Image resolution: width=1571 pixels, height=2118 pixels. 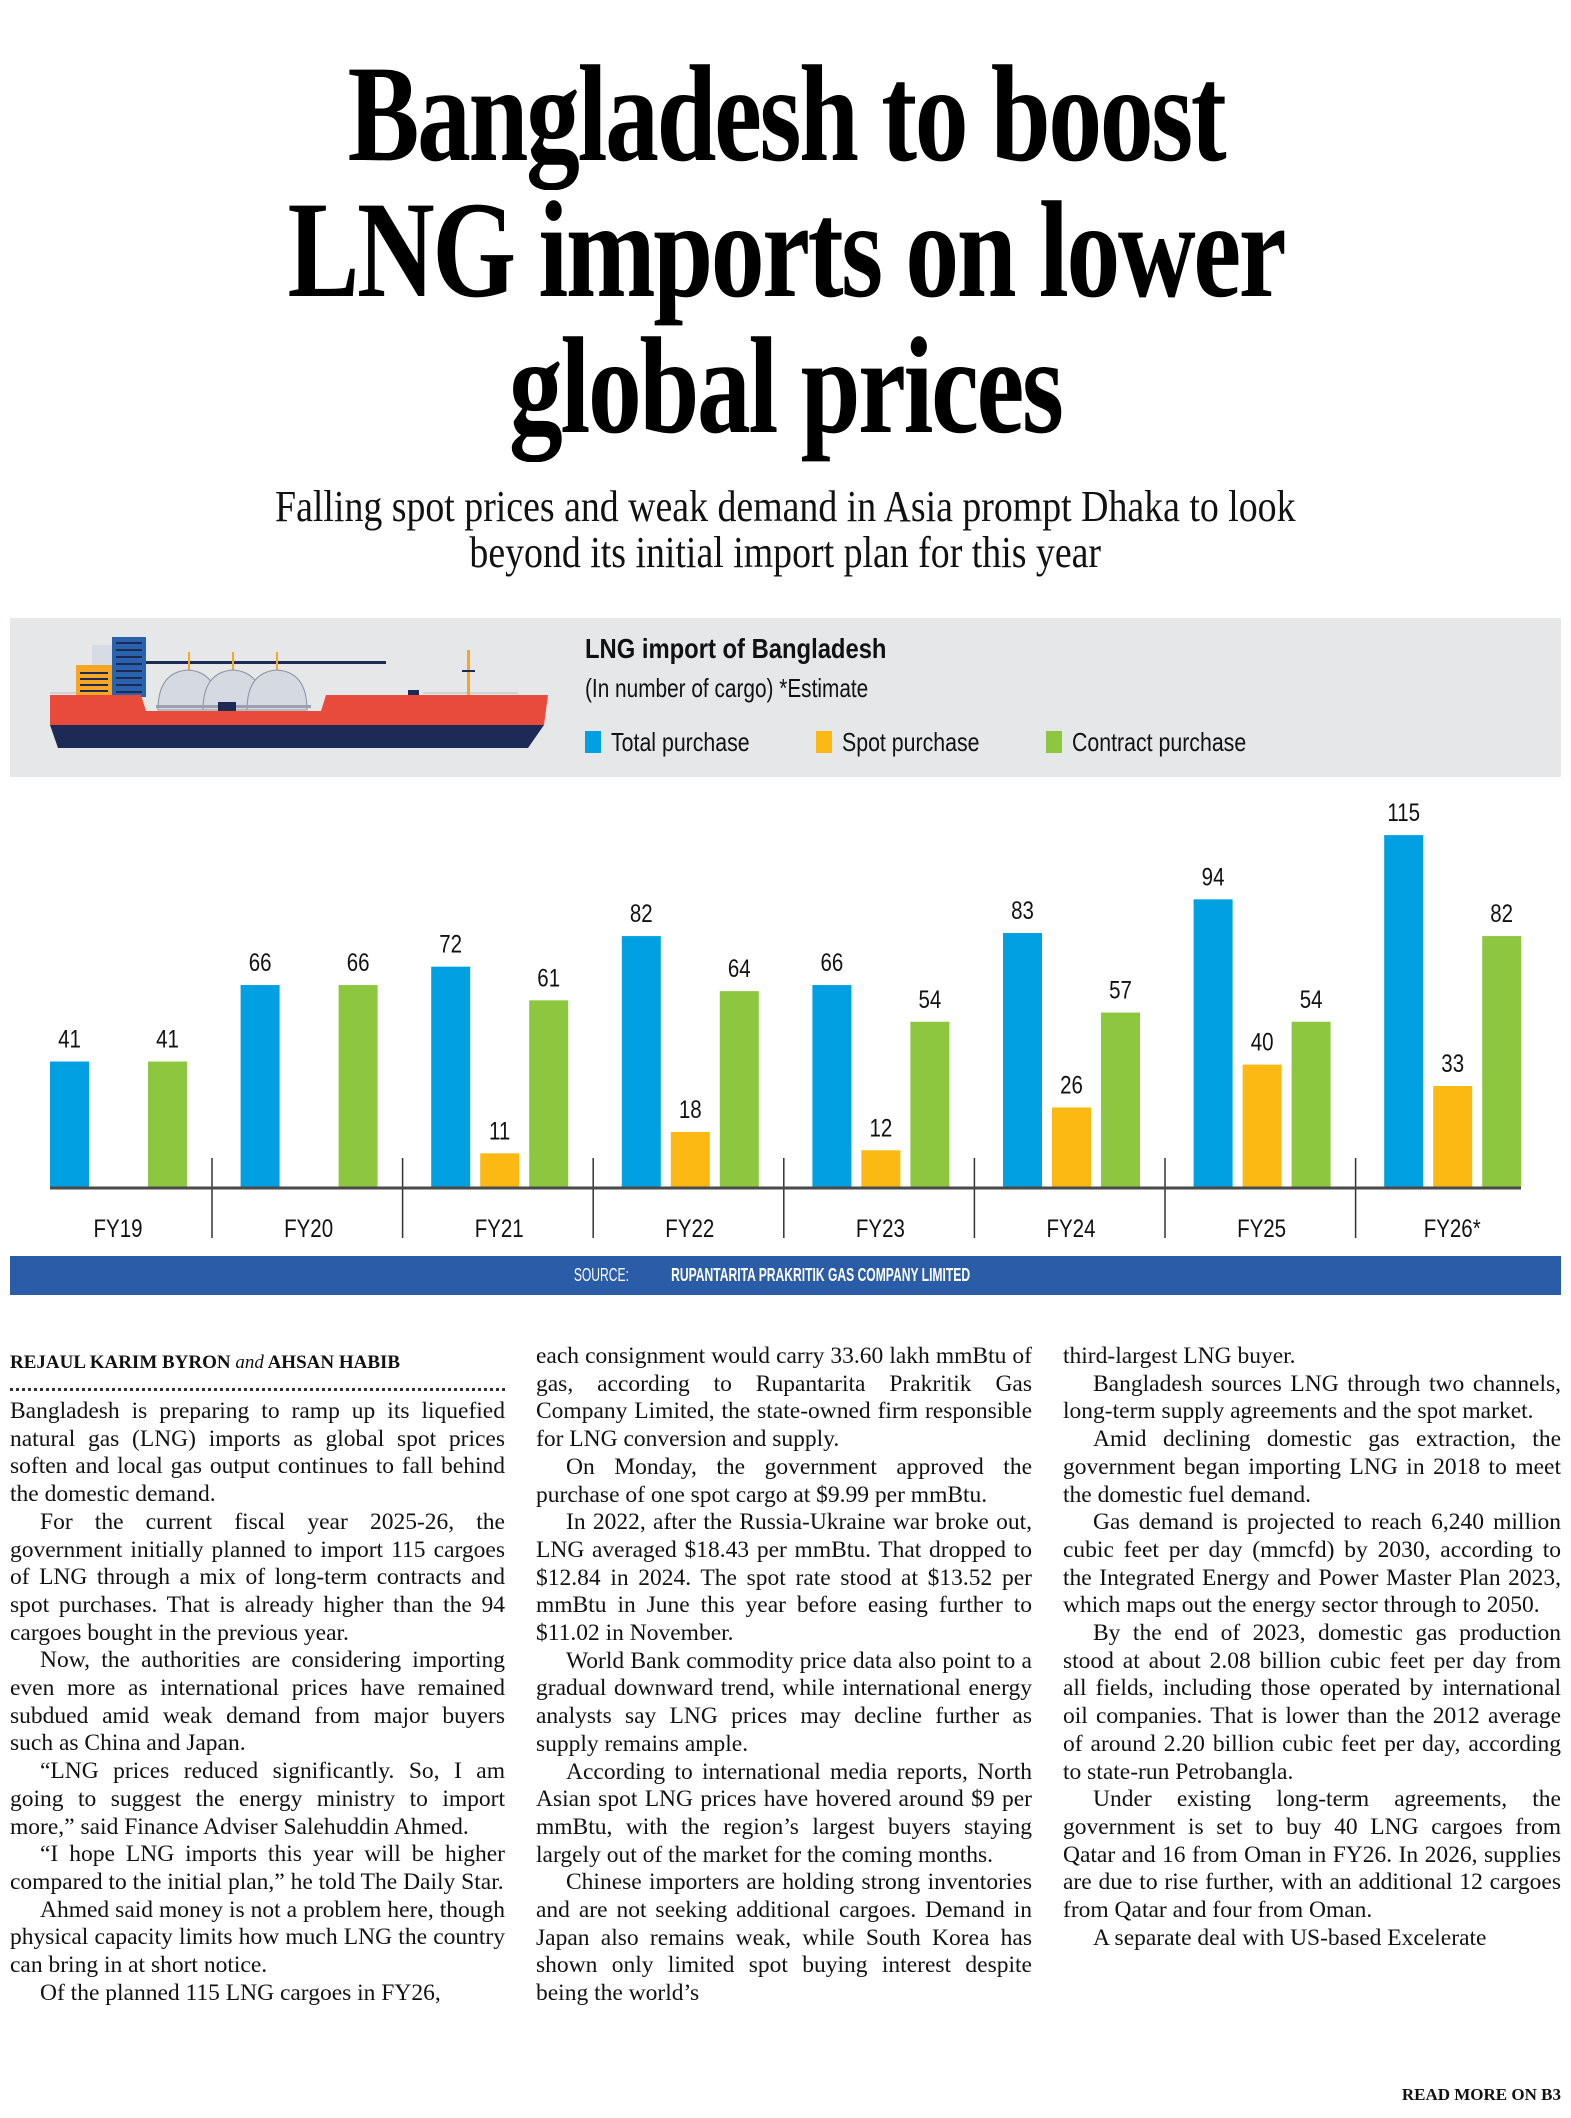 I want to click on data-label: 18, so click(x=690, y=1109).